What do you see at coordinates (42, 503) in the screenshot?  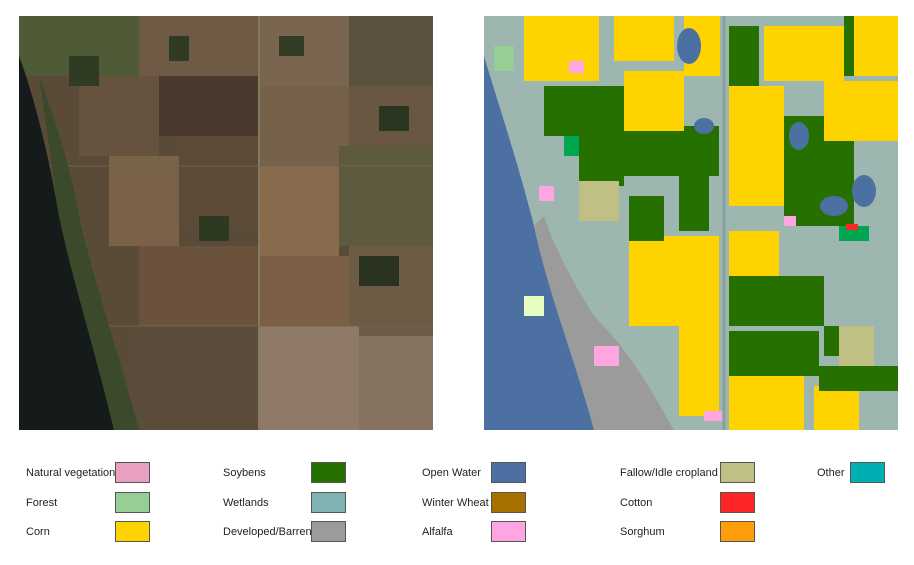 I see `legend-label: Forest` at bounding box center [42, 503].